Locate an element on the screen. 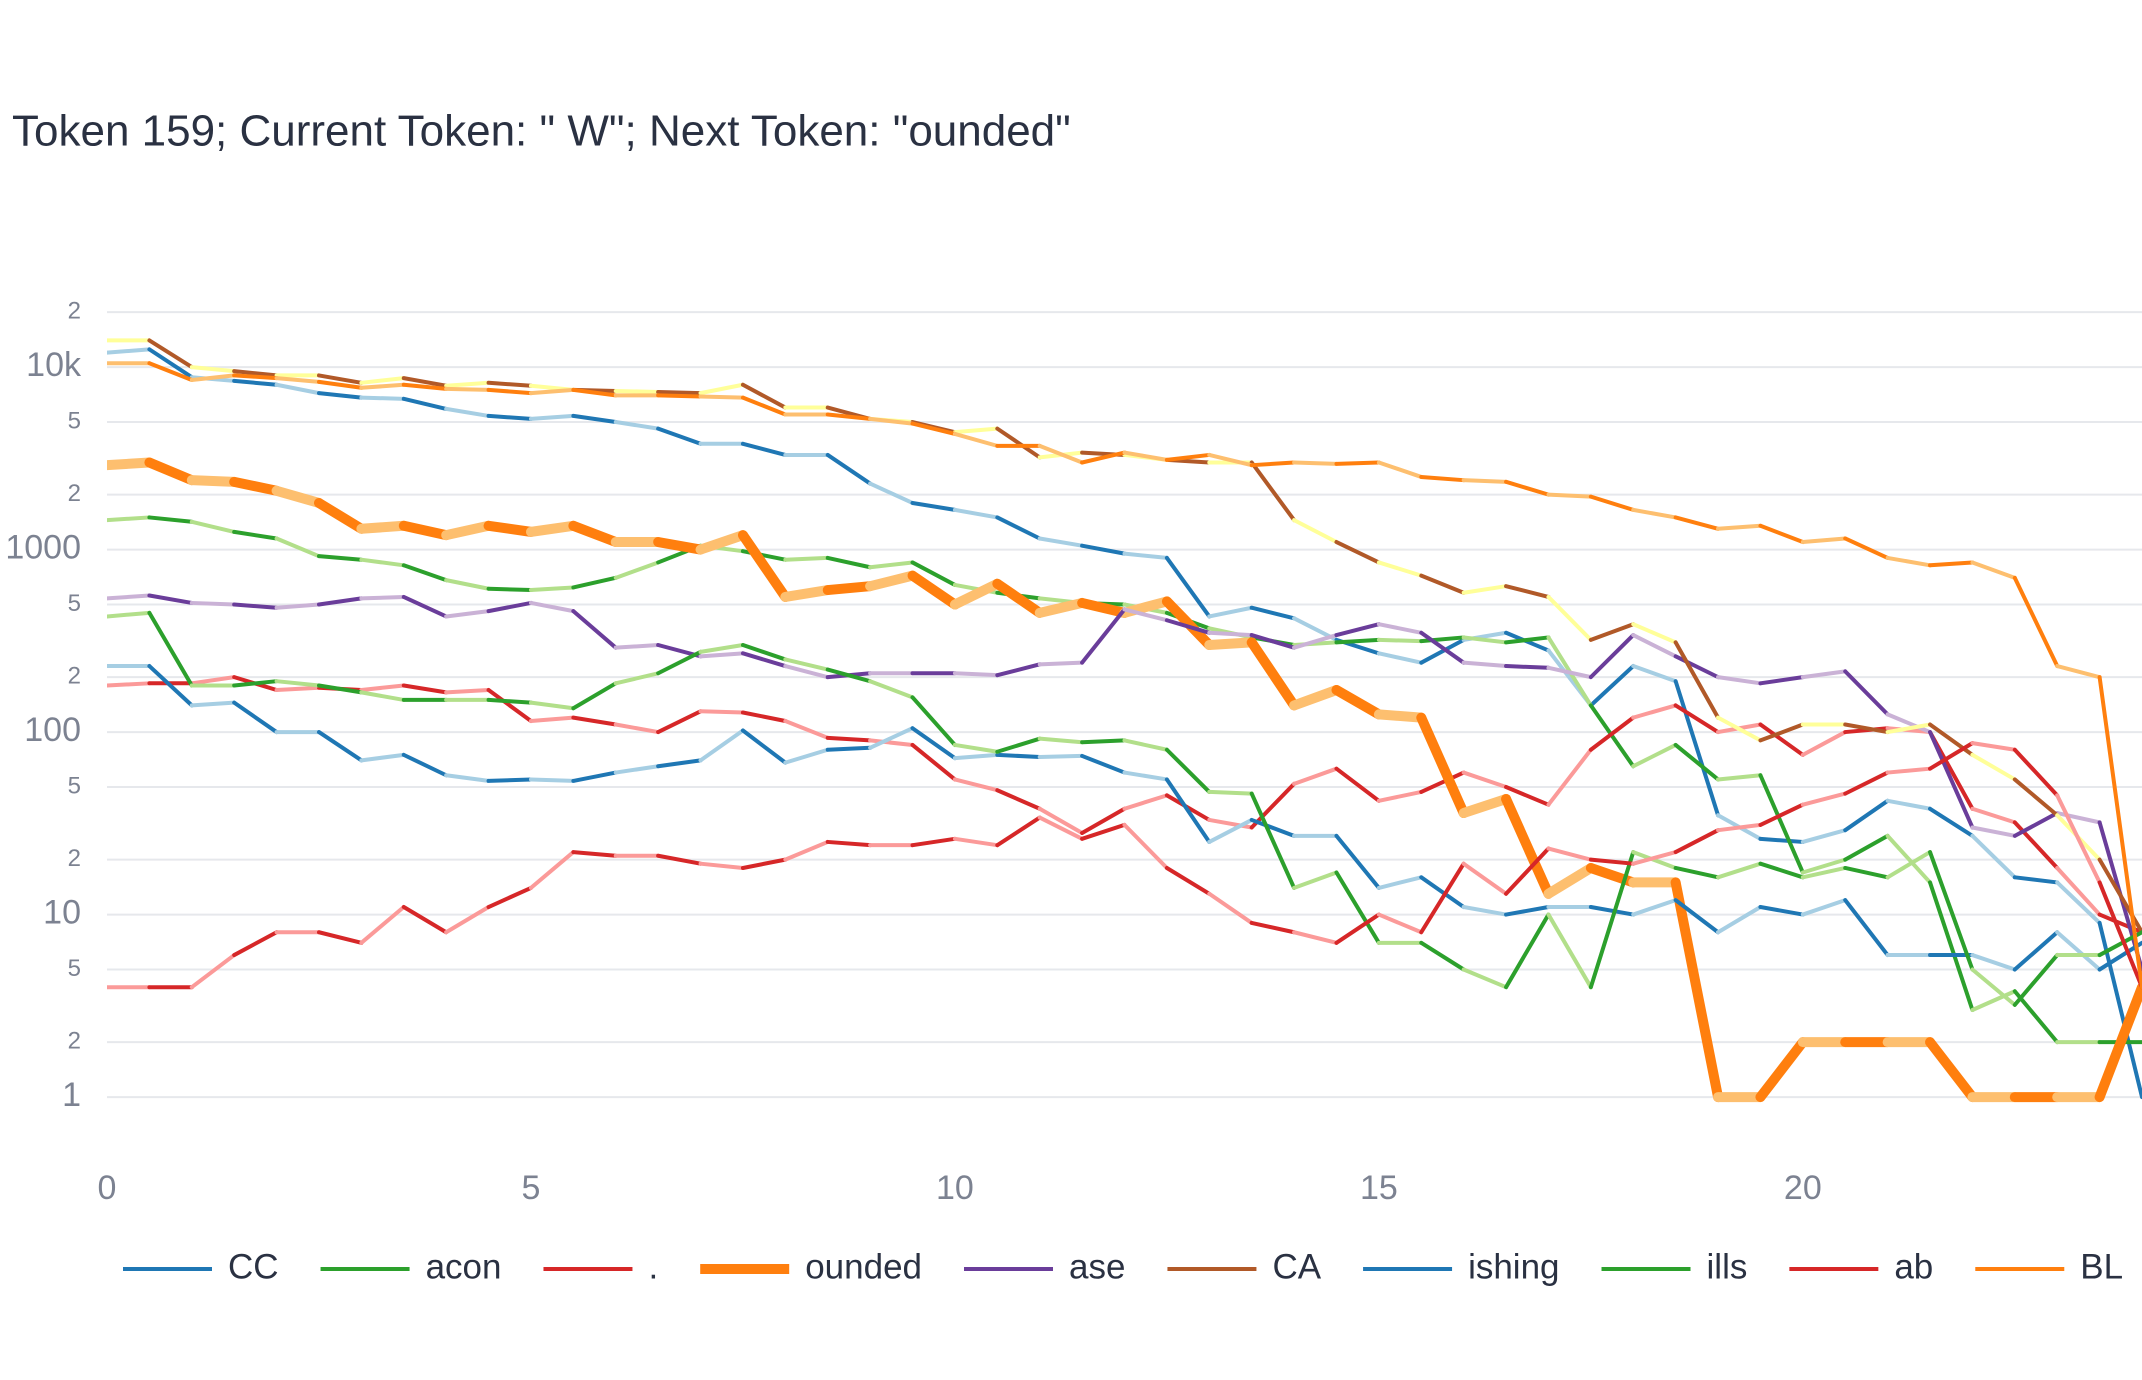 Image resolution: width=2142 pixels, height=1380 pixels. x-tick-label: 0 is located at coordinates (107, 1188).